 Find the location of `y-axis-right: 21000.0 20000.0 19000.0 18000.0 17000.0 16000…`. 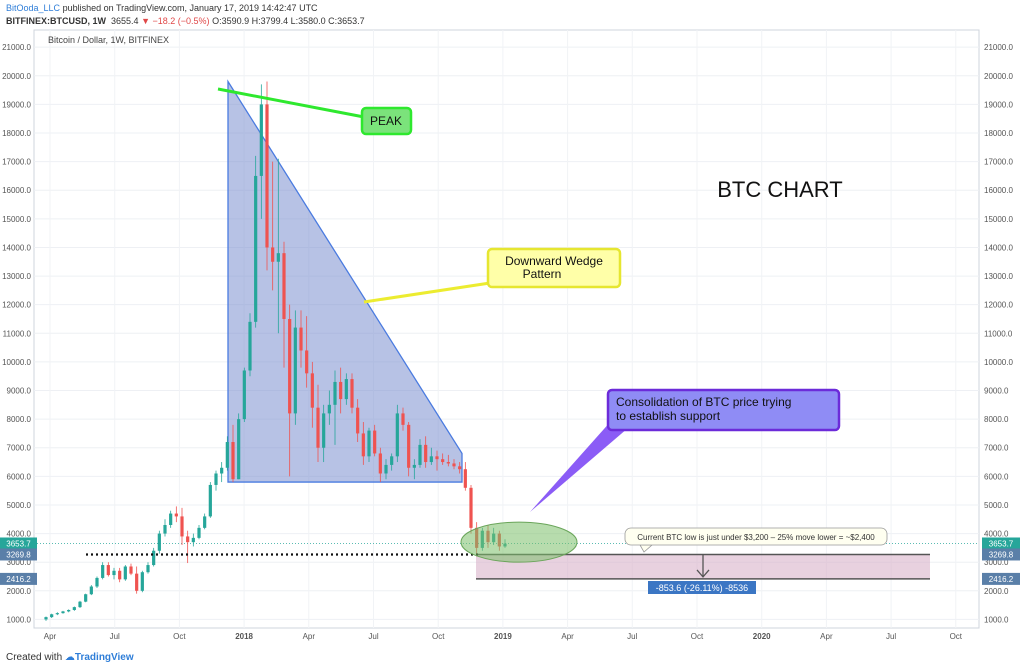

y-axis-right: 21000.0 20000.0 19000.0 18000.0 17000.0 16000… is located at coordinates (998, 333).